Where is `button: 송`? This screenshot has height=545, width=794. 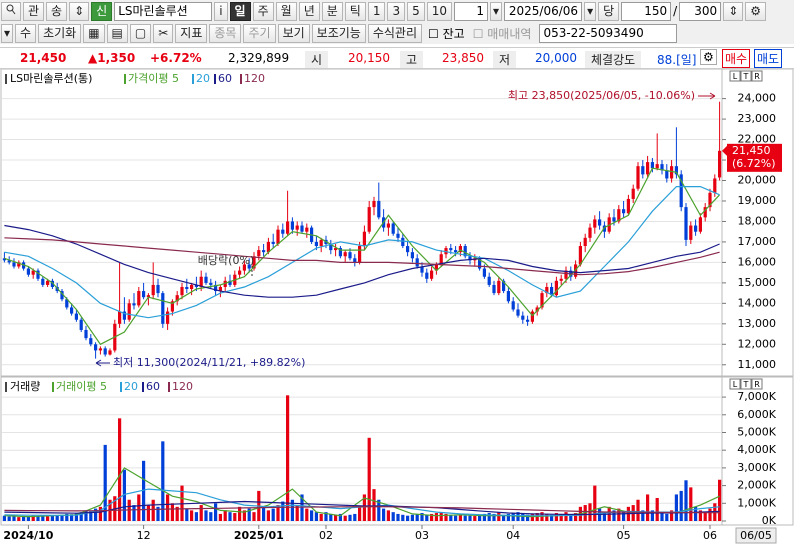 button: 송 is located at coordinates (57, 11).